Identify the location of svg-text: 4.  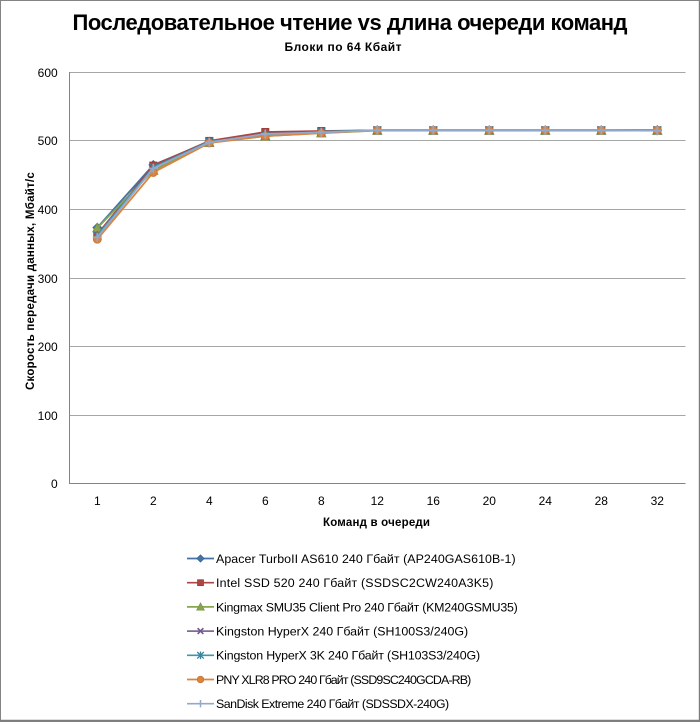
(209, 501).